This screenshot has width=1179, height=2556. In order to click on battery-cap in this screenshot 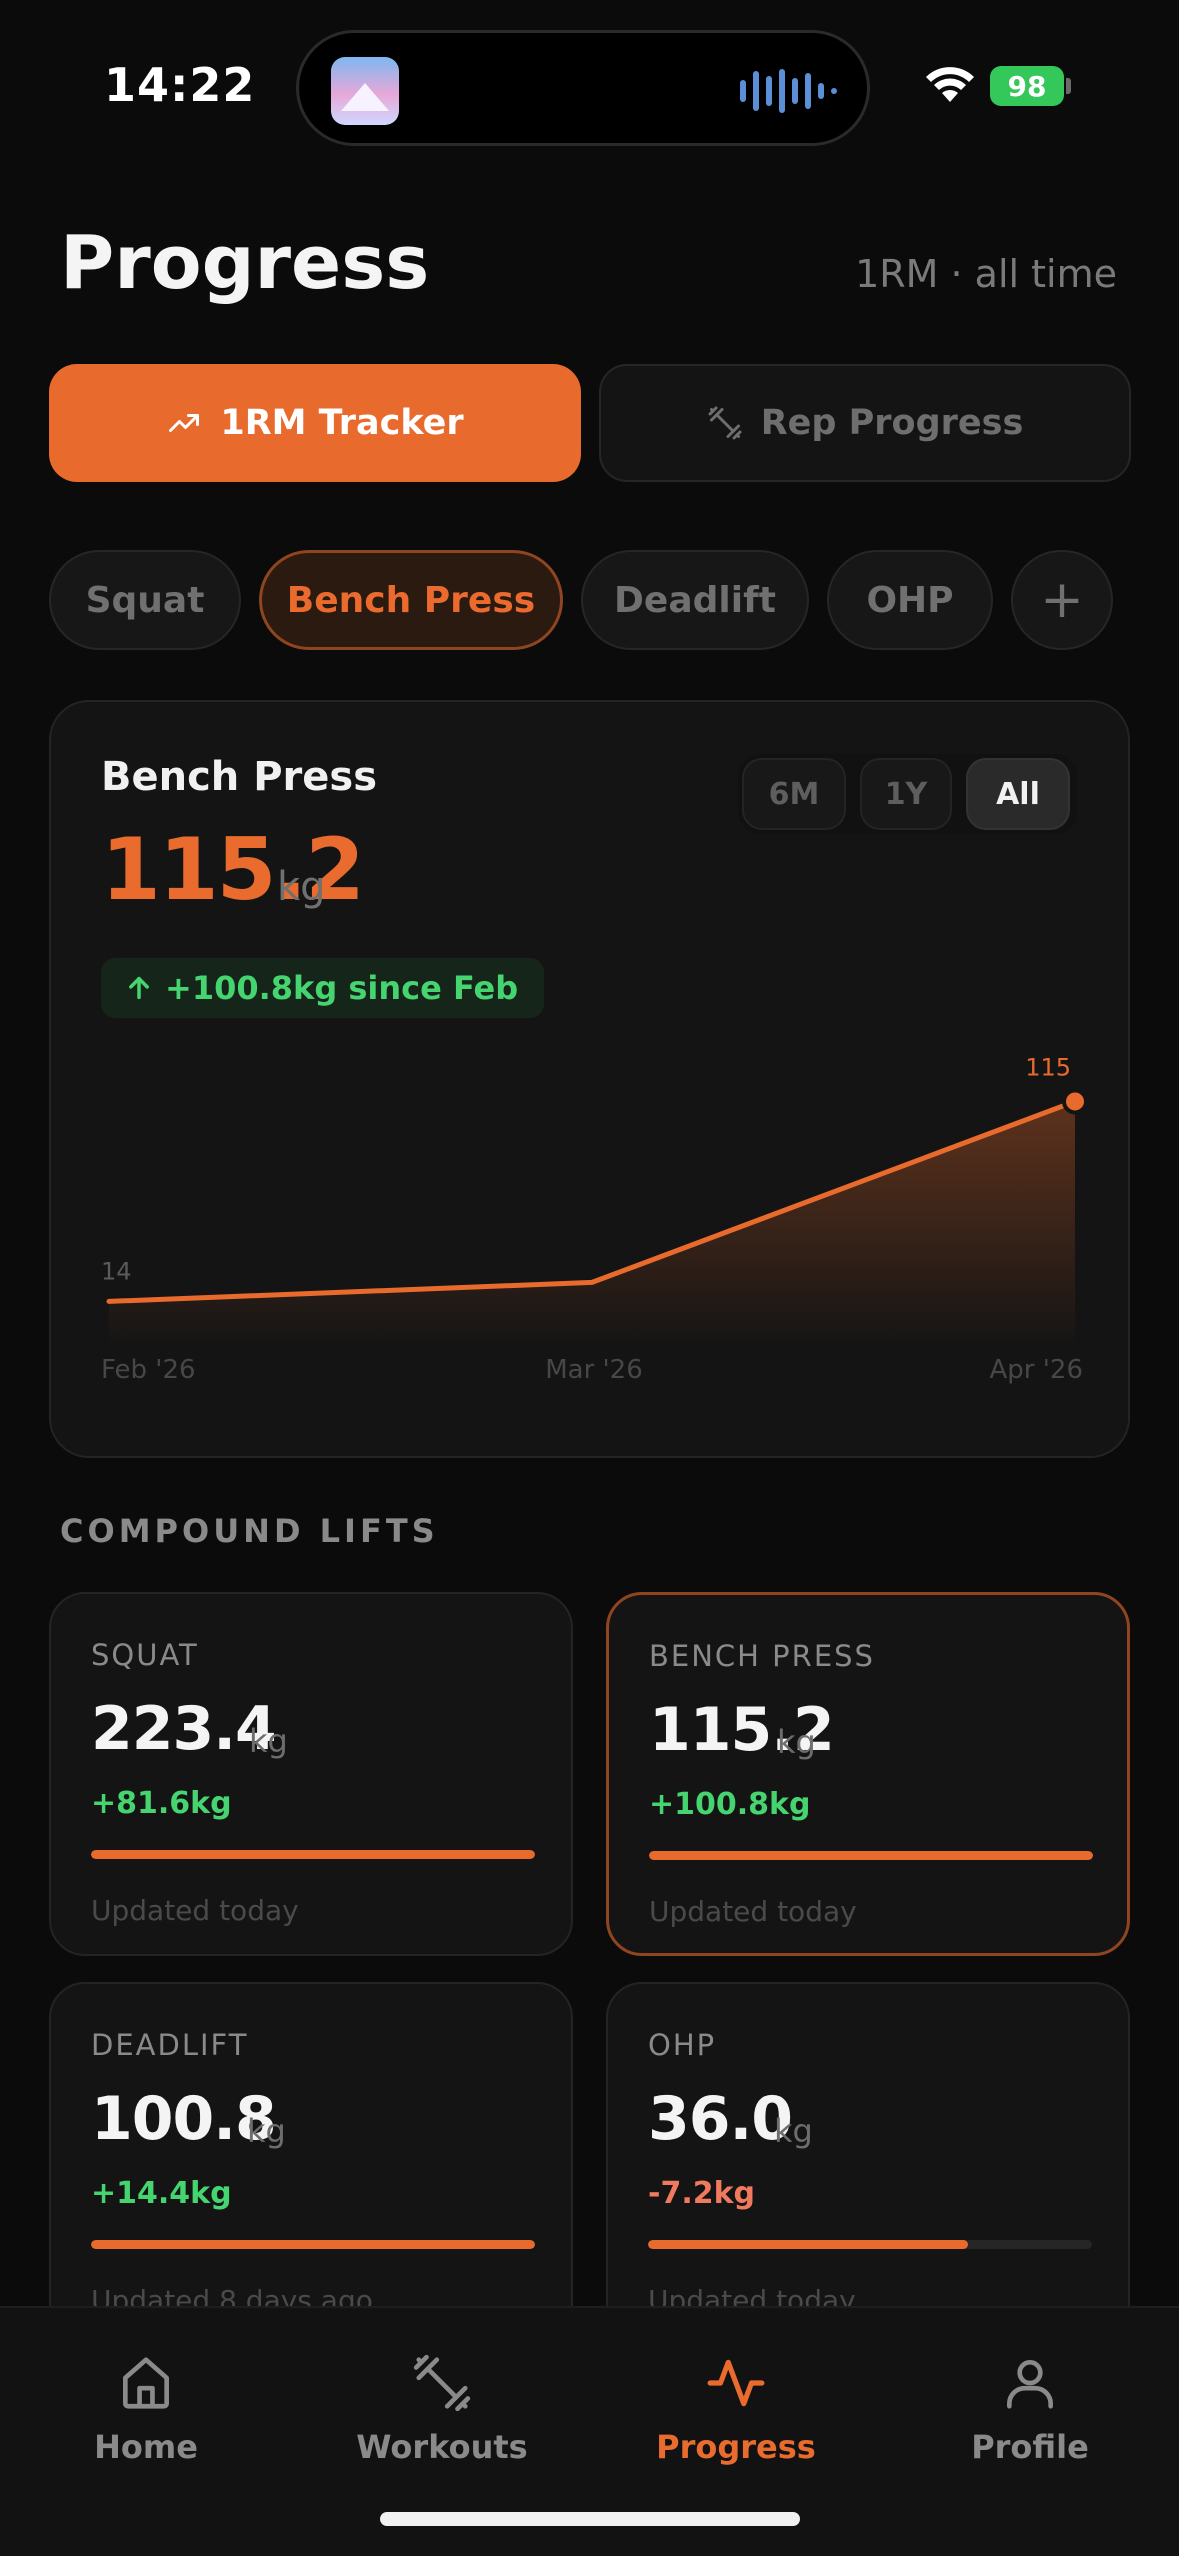, I will do `click(1068, 86)`.